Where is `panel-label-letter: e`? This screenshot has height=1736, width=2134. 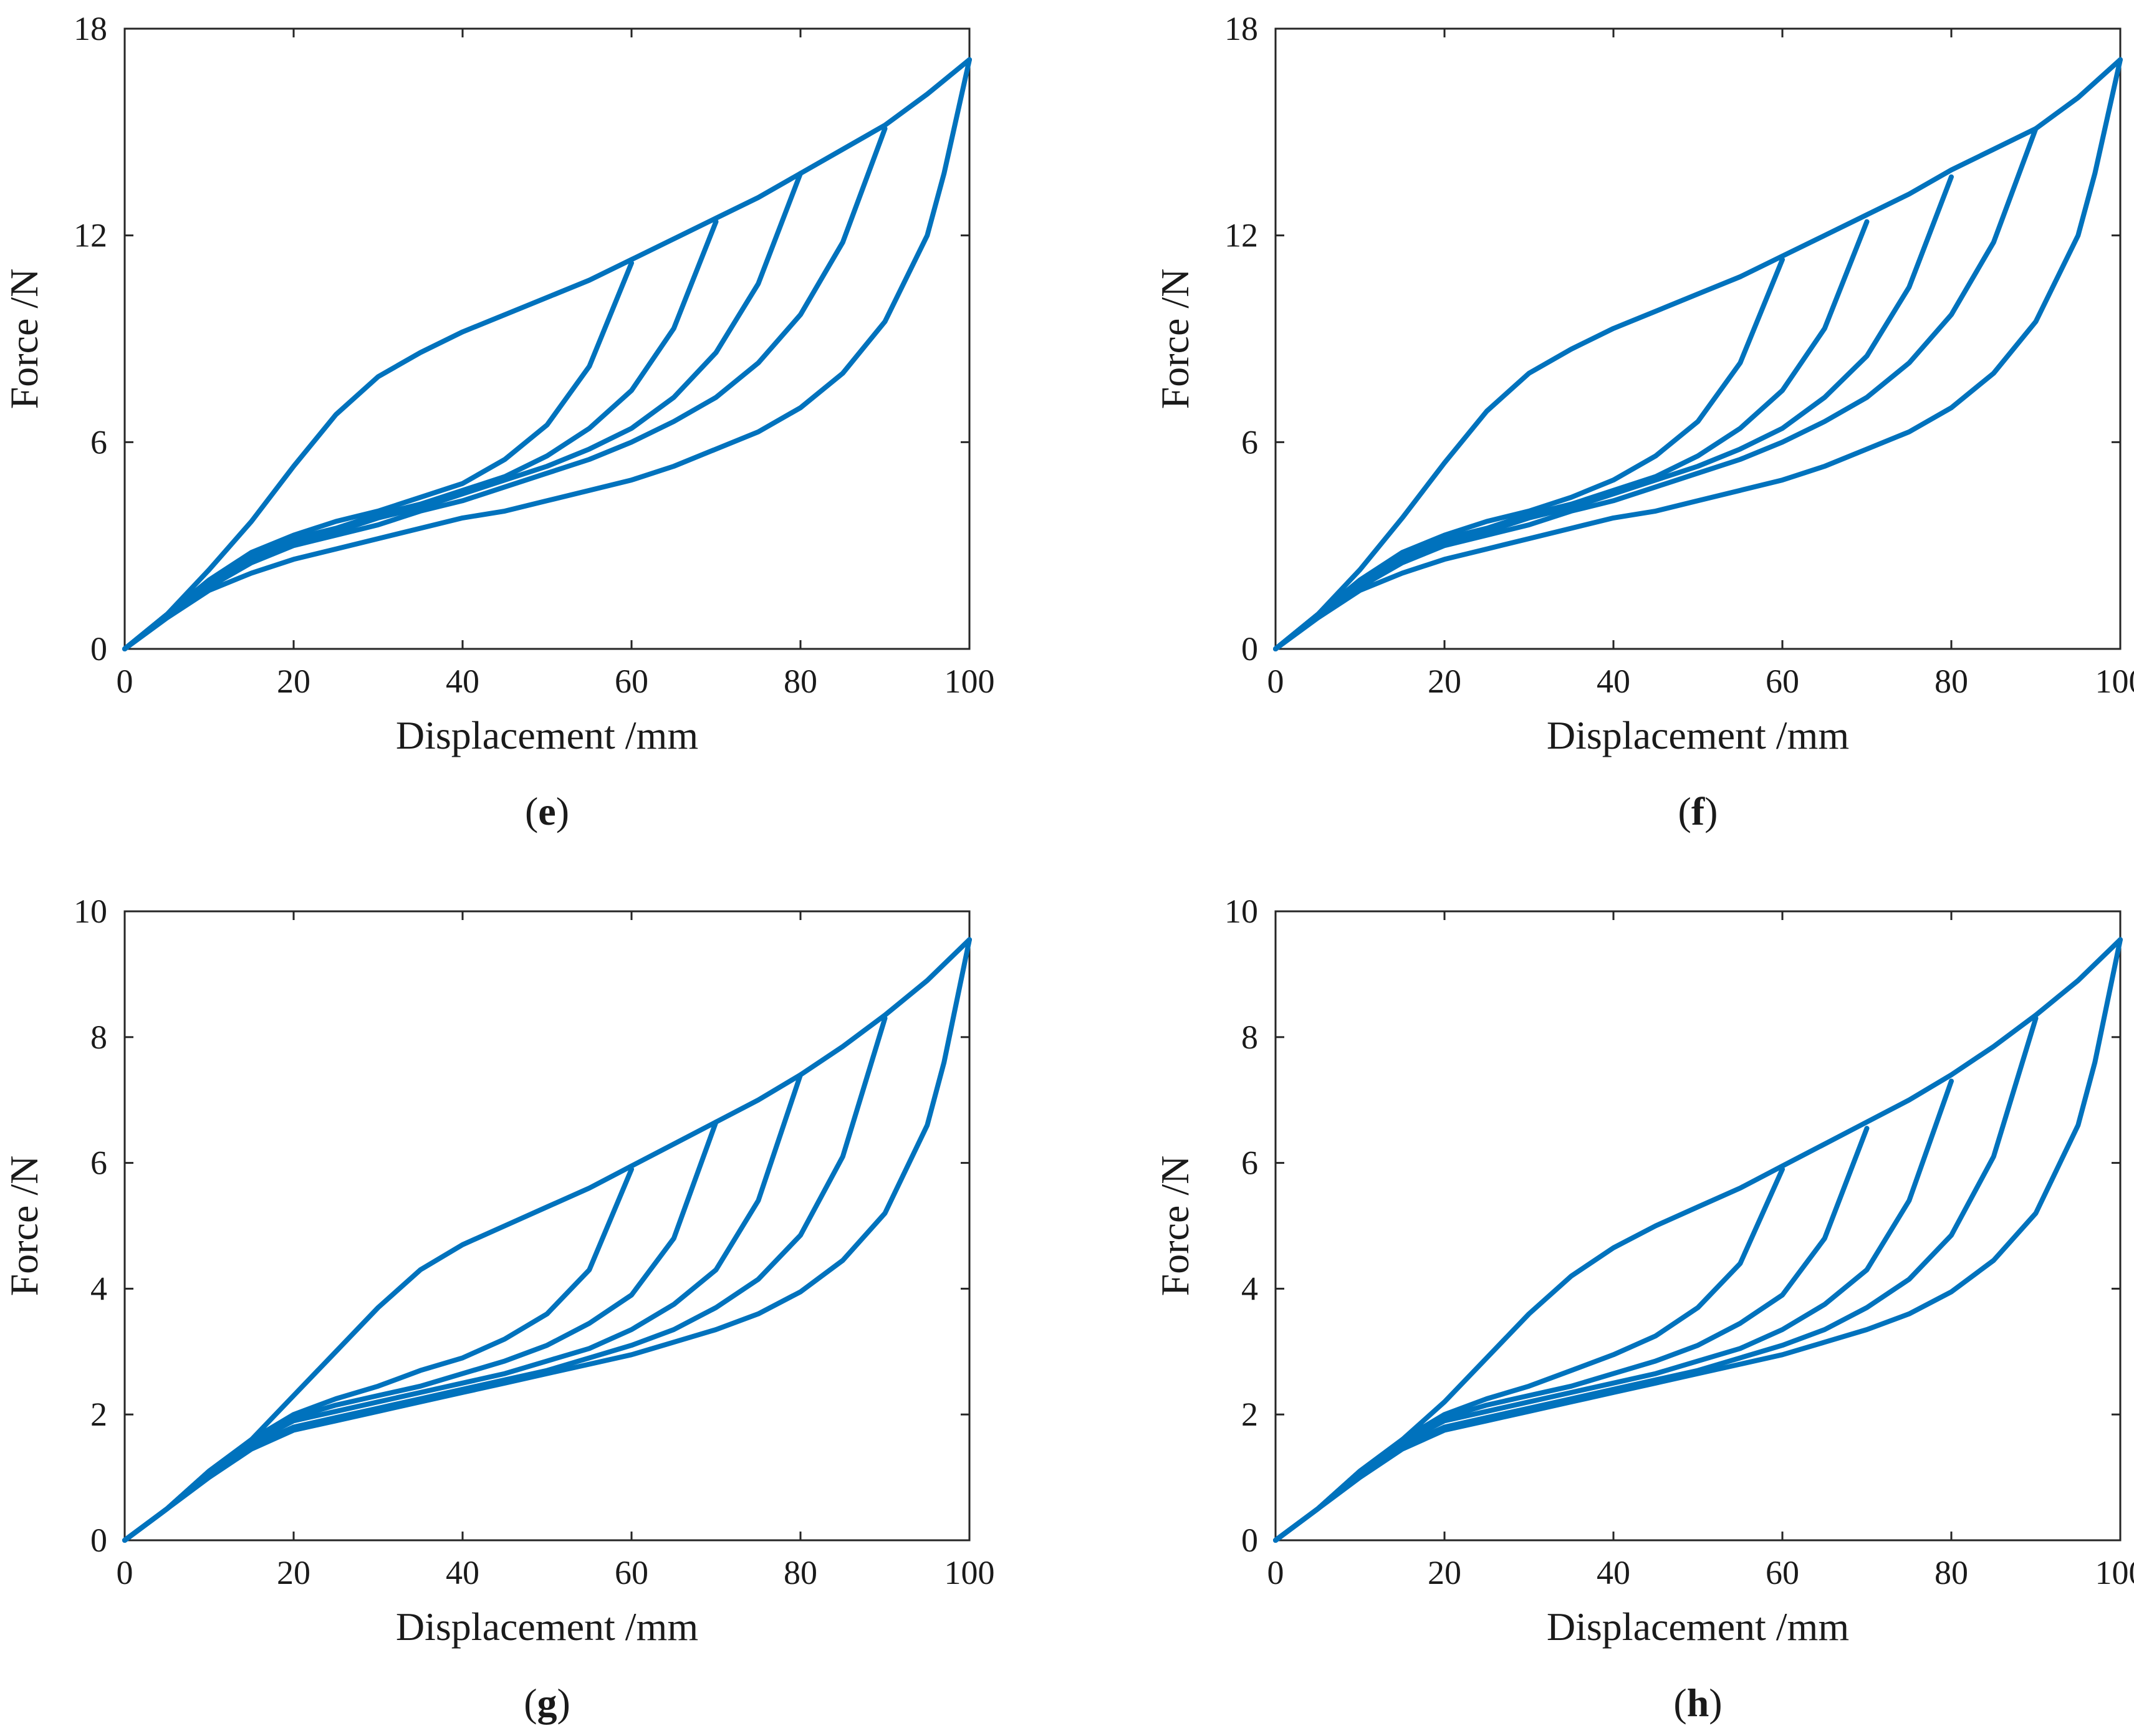 panel-label-letter: e is located at coordinates (546, 811).